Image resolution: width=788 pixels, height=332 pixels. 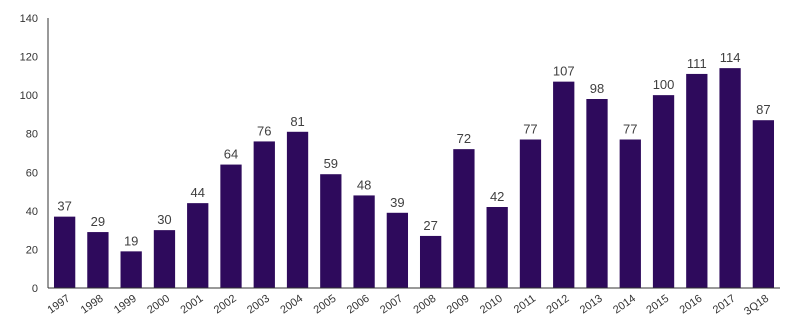 What do you see at coordinates (591, 305) in the screenshot?
I see `x-tick-label-2013: 2013` at bounding box center [591, 305].